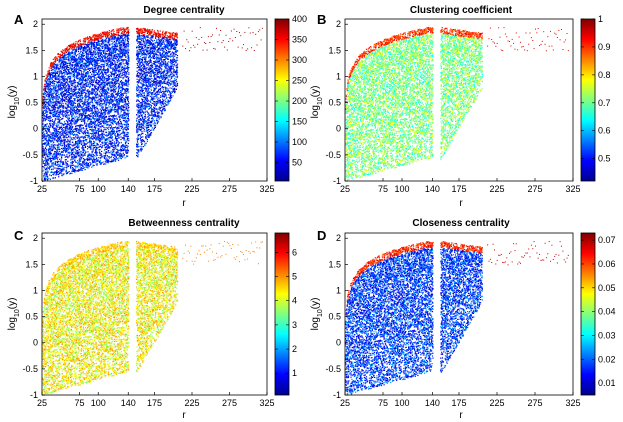  Describe the element at coordinates (299, 142) in the screenshot. I see `colorbar-tick-label: 100` at that location.